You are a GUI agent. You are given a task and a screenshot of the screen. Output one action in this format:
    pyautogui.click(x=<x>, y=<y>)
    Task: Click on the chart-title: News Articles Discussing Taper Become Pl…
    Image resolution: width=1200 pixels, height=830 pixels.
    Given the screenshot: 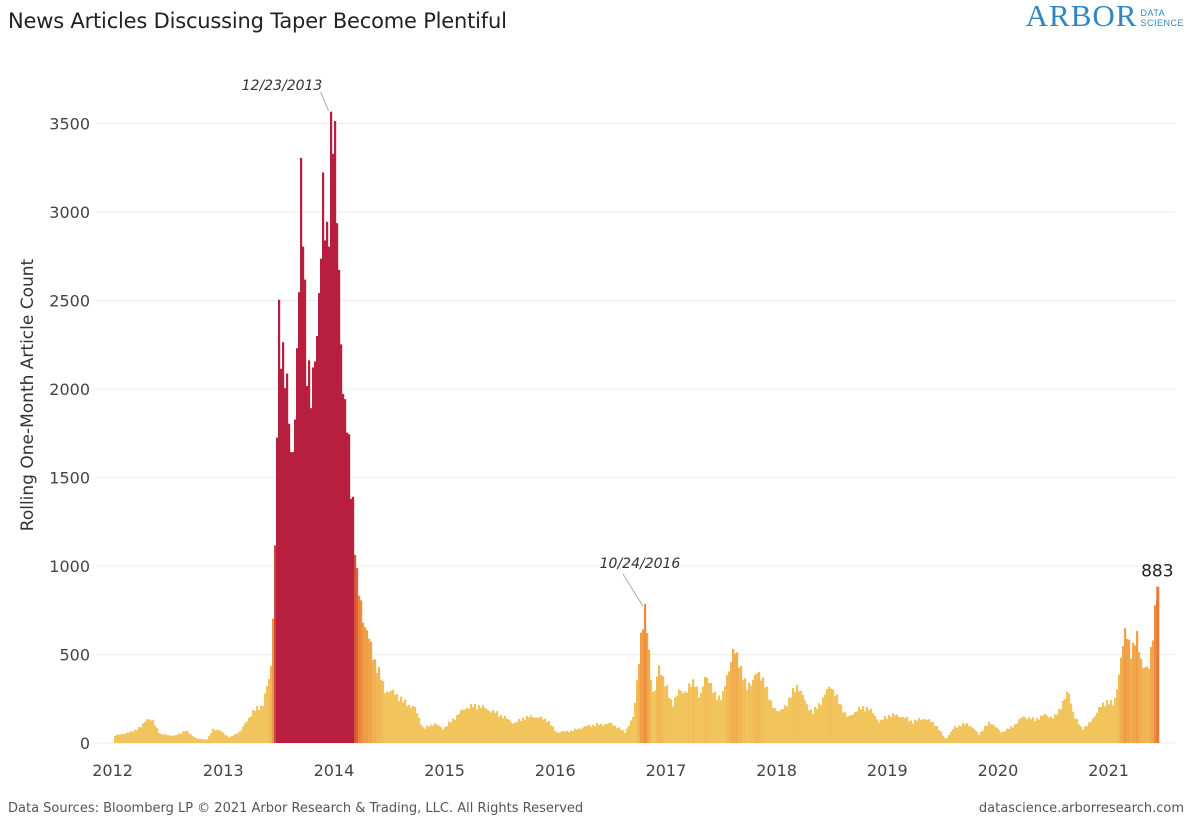 What is the action you would take?
    pyautogui.click(x=257, y=21)
    